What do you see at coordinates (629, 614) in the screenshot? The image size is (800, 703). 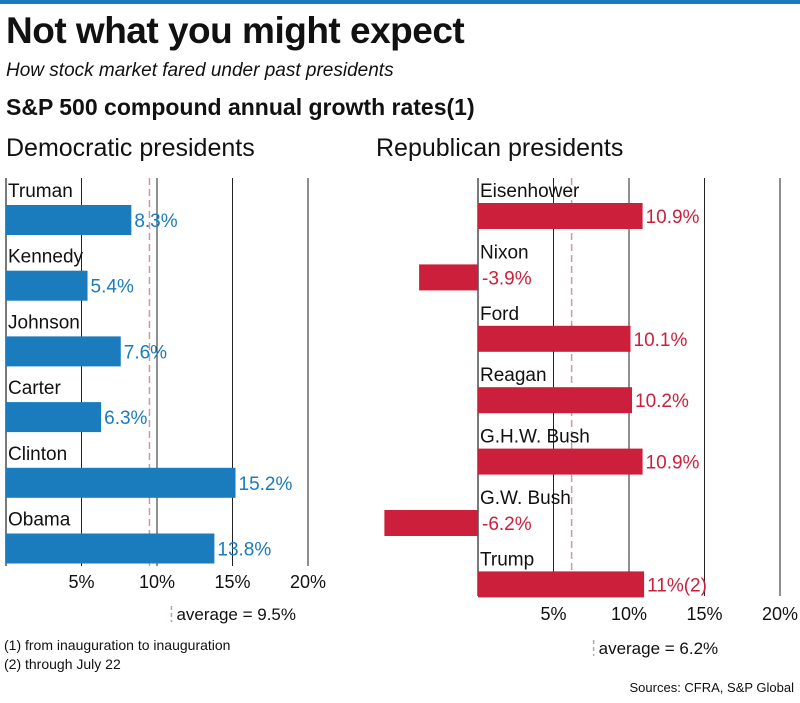 I see `rep-tick-label: 10%` at bounding box center [629, 614].